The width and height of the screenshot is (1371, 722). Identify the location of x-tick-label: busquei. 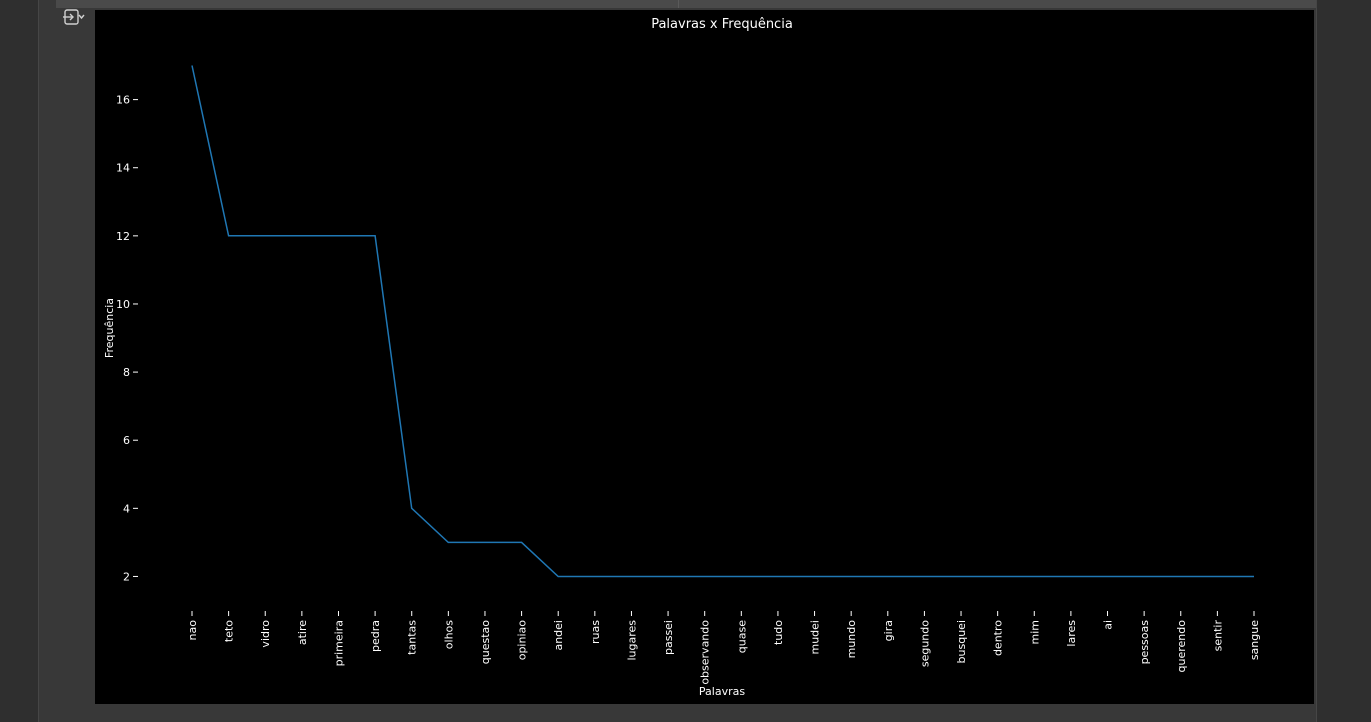
(961, 641).